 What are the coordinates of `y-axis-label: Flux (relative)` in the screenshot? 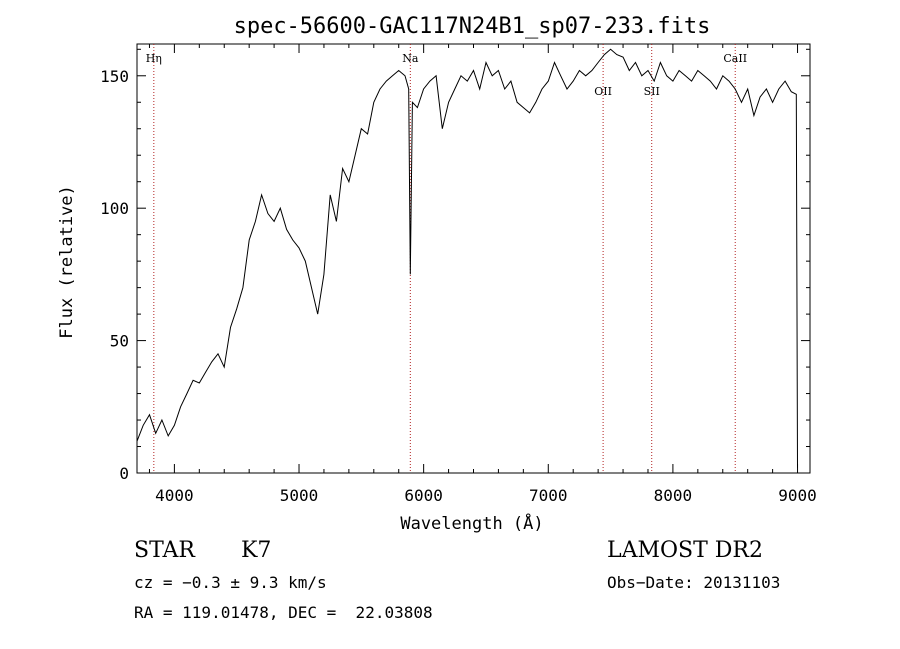 It's located at (67, 262).